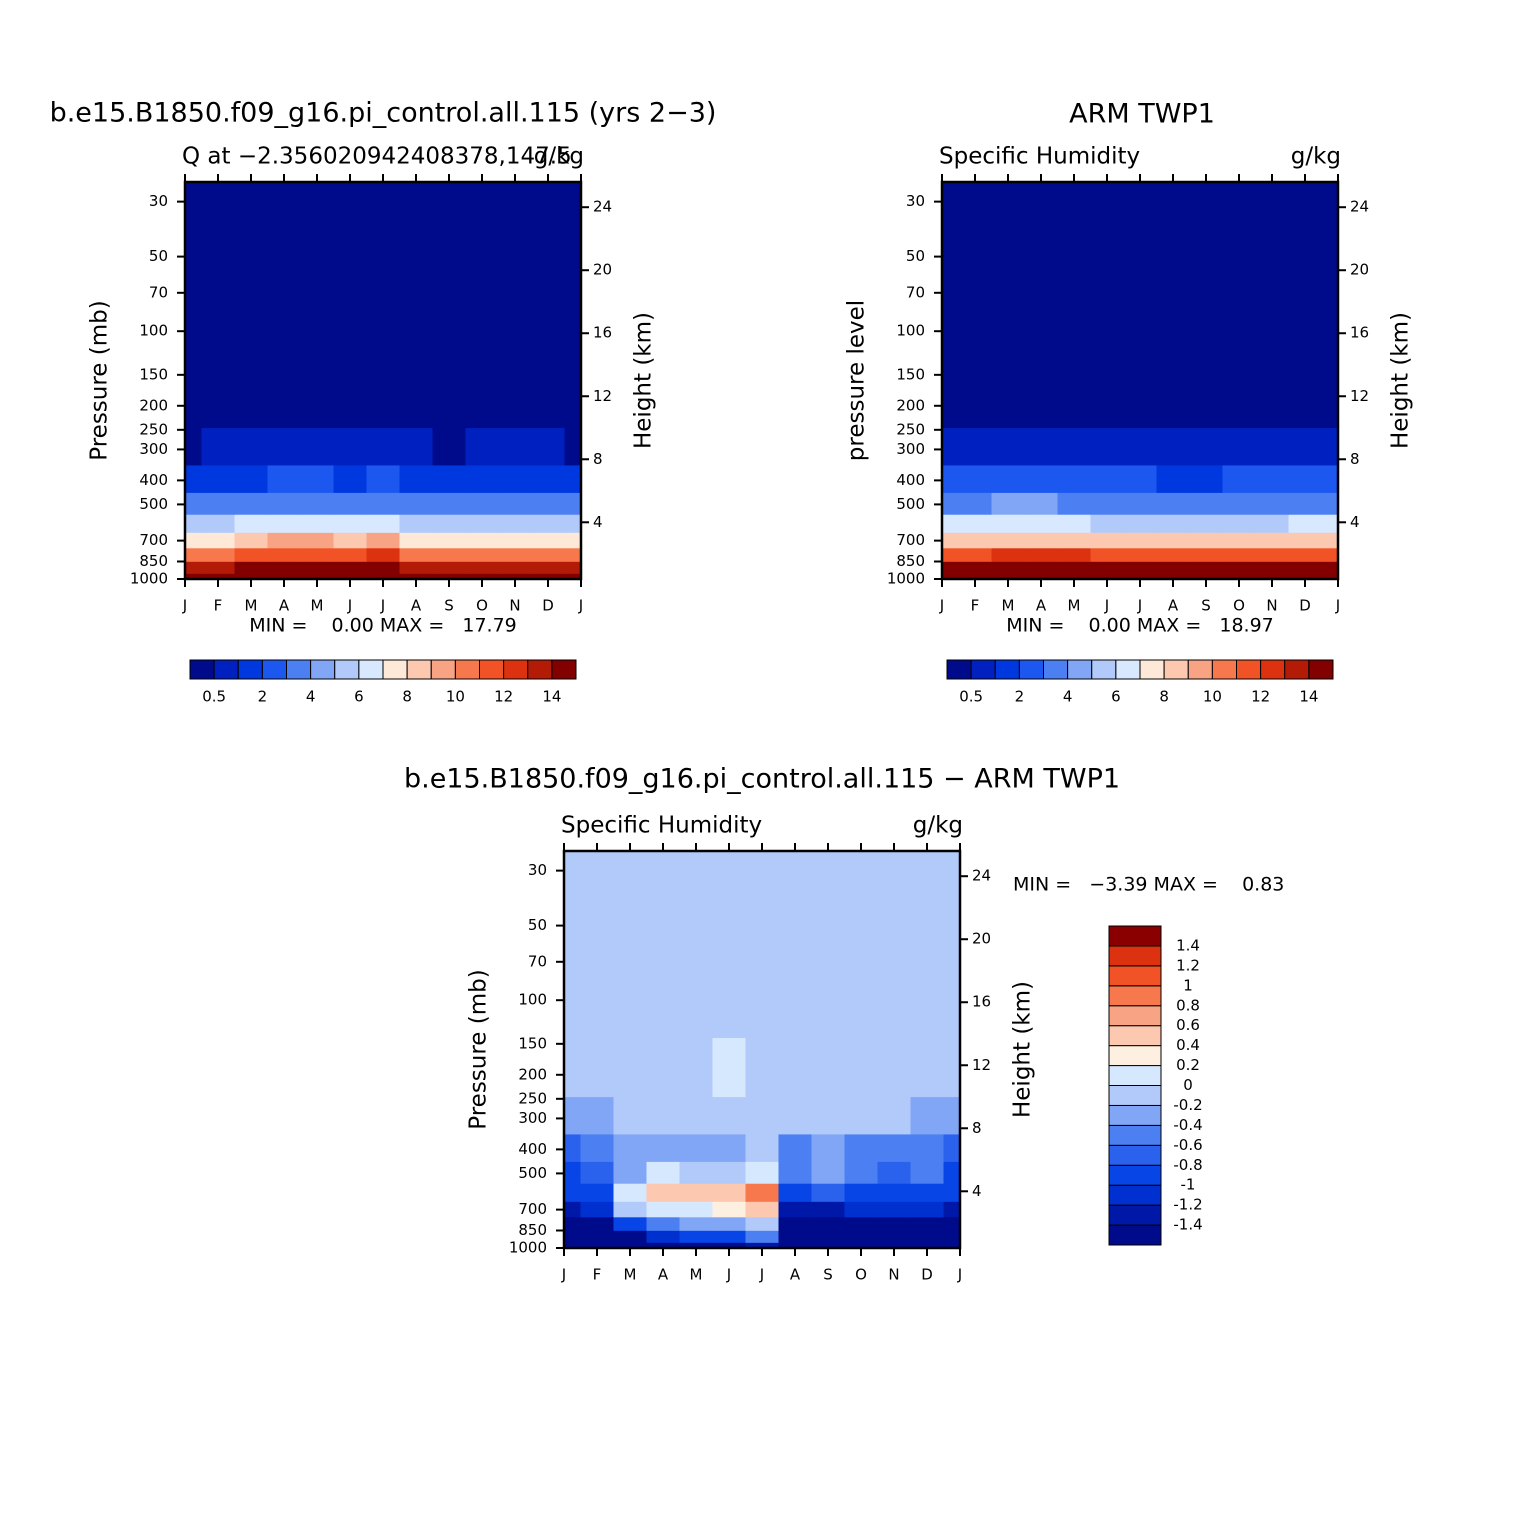 This screenshot has width=1524, height=1524. I want to click on y2-tick-label: 12, so click(602, 396).